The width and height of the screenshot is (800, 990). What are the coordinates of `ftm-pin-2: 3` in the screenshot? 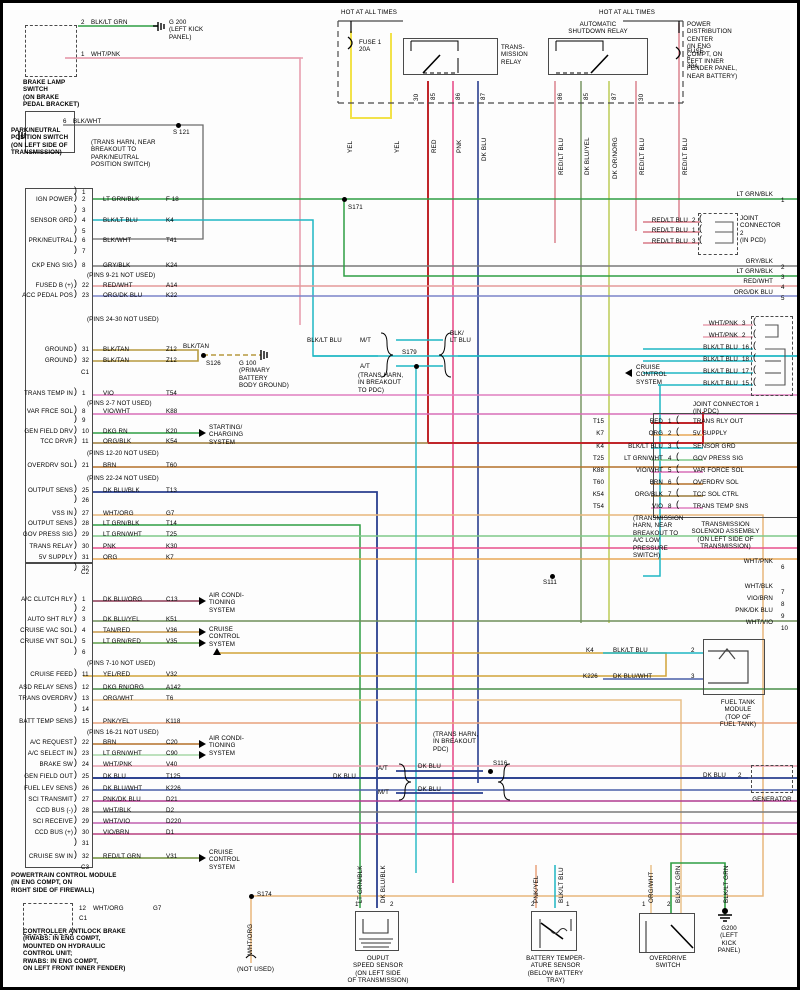 It's located at (693, 676).